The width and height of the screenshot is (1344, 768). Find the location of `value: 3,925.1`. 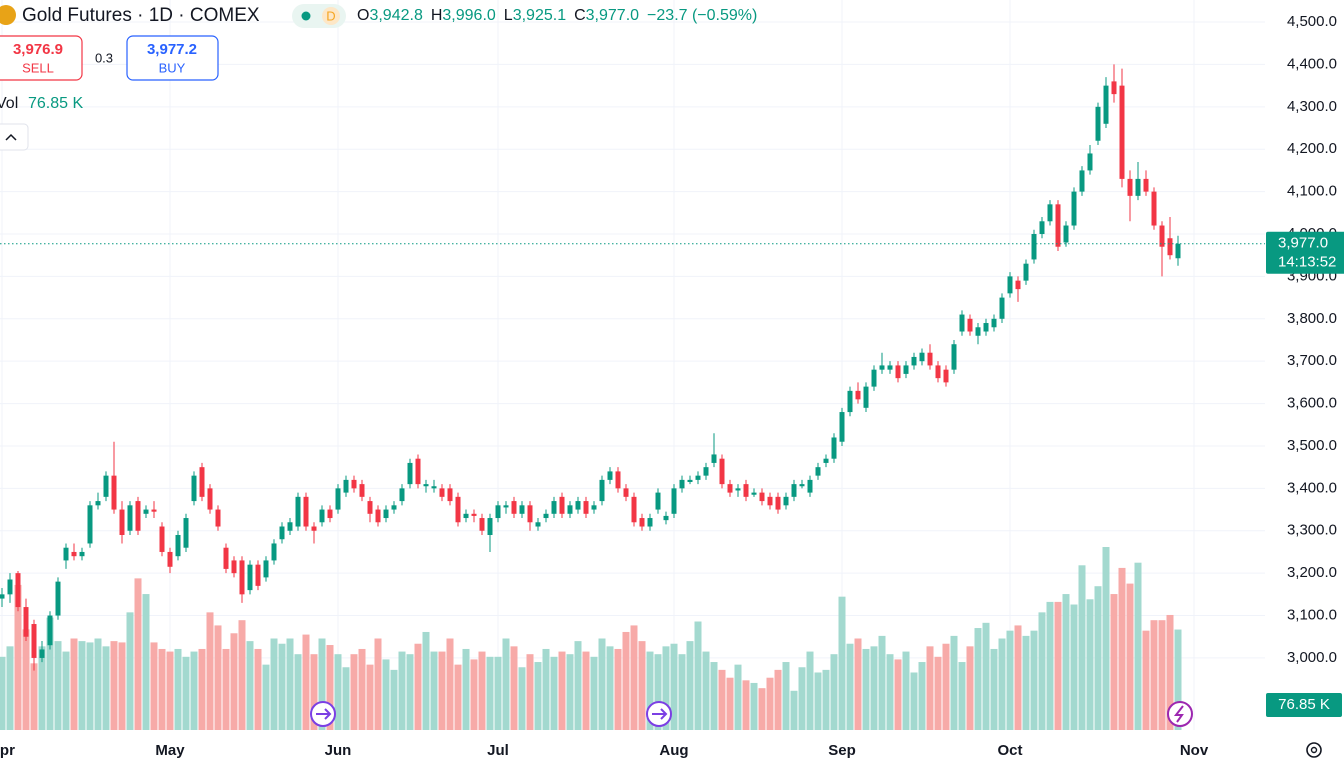

value: 3,925.1 is located at coordinates (539, 15).